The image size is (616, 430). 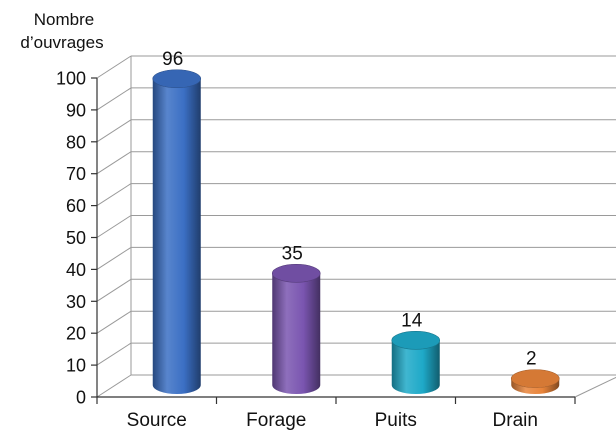 I want to click on y-tick-label: 50, so click(x=76, y=238).